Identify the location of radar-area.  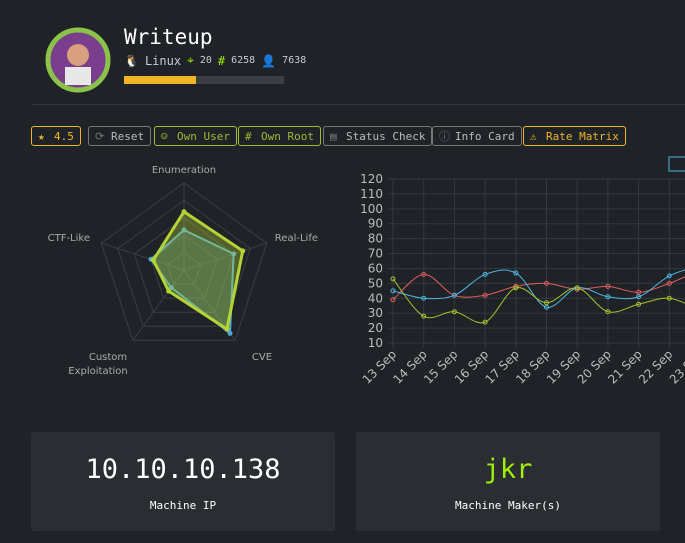
(198, 270).